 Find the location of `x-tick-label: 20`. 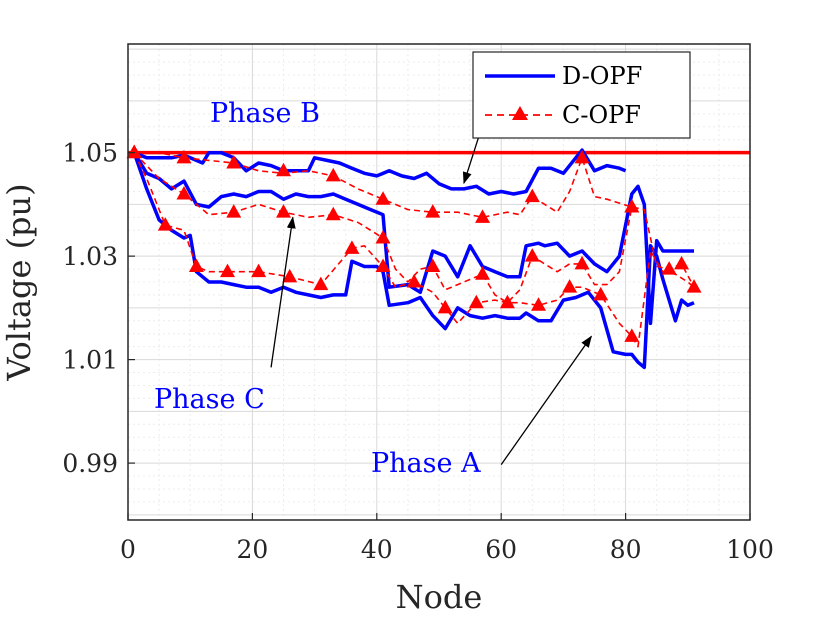

x-tick-label: 20 is located at coordinates (252, 549).